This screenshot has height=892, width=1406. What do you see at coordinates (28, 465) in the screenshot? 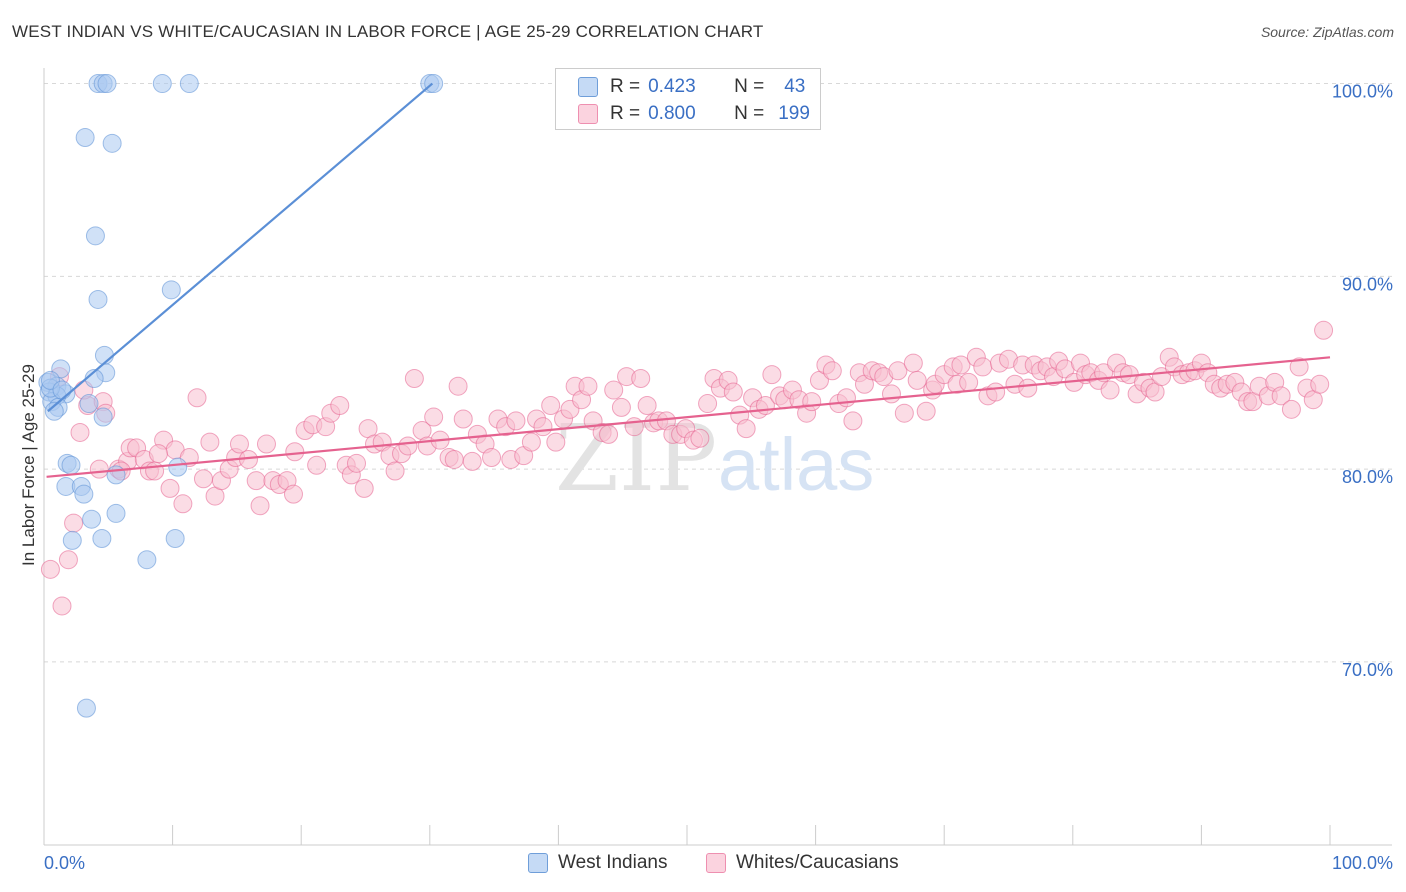
I see `y-axis-label: In Labor Force | Age 25-29` at bounding box center [28, 465].